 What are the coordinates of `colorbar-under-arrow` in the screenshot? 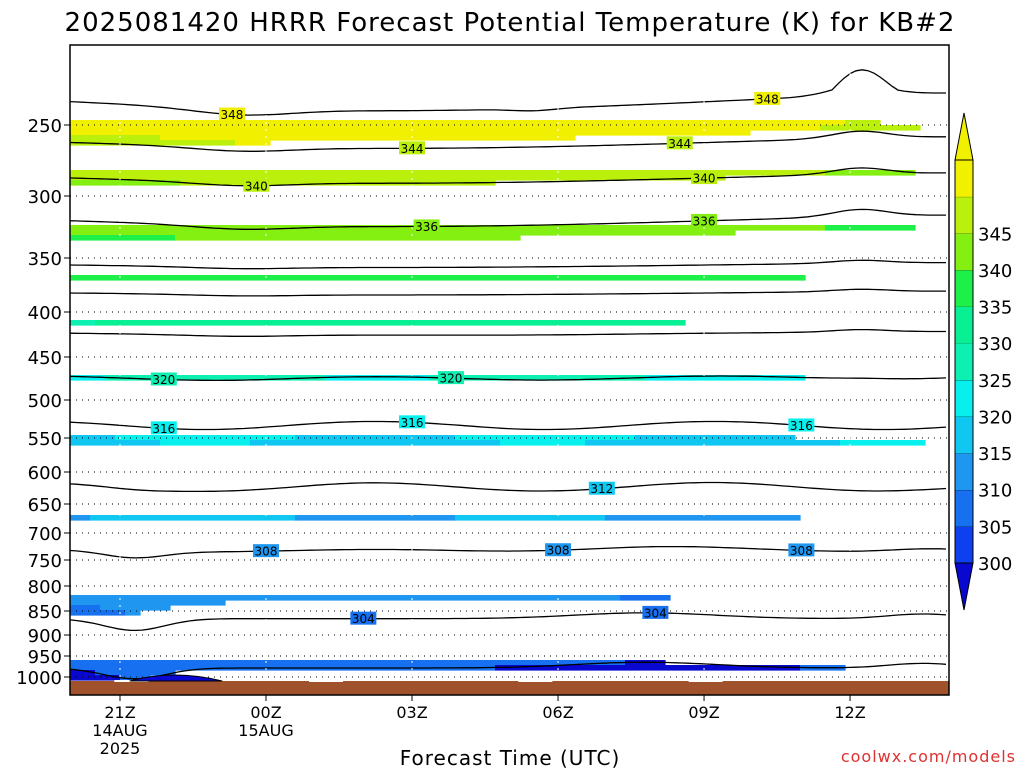 It's located at (964, 586).